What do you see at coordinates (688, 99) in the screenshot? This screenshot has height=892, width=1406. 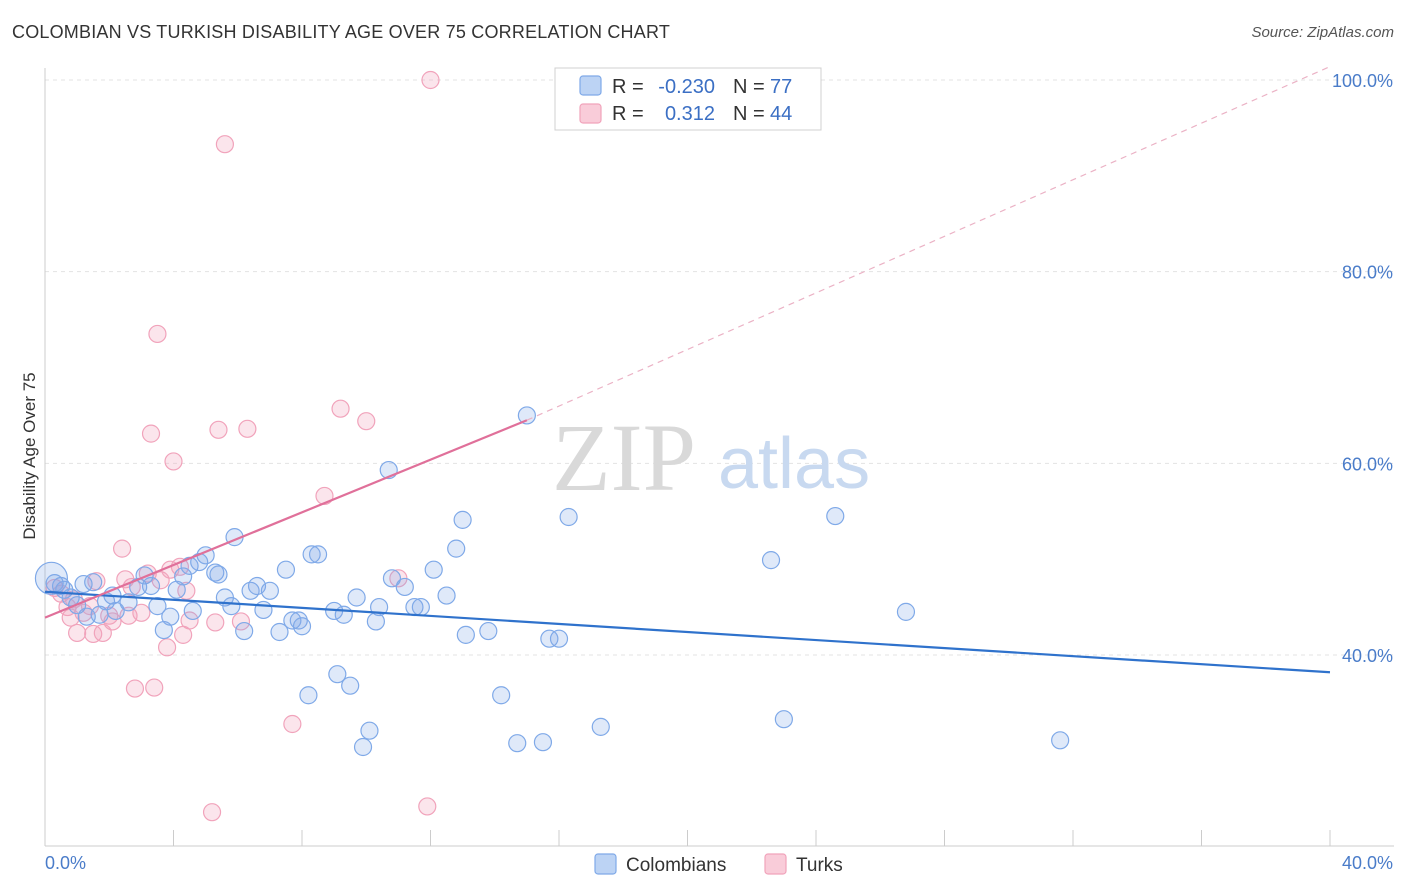 I see `stats-legend: R = -0.230 N = 77 R = 0.312 N = 44` at bounding box center [688, 99].